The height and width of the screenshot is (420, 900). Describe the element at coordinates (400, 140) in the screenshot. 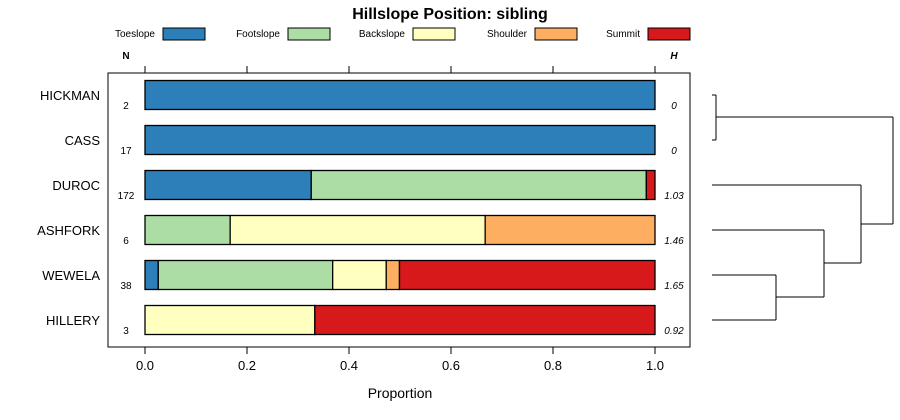

I see `bar-segment-cass-toeslope` at that location.